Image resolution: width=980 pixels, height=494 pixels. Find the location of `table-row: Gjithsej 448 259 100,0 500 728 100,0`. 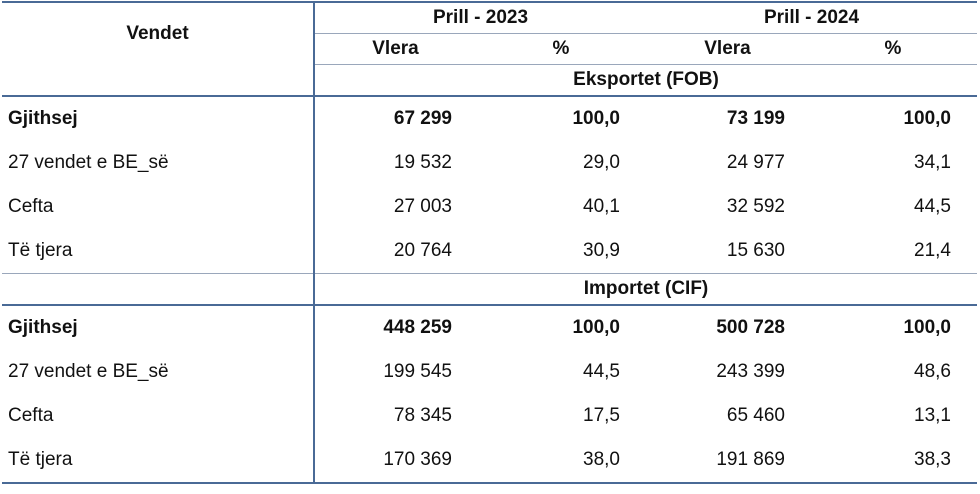

table-row: Gjithsej 448 259 100,0 500 728 100,0 is located at coordinates (489, 327).